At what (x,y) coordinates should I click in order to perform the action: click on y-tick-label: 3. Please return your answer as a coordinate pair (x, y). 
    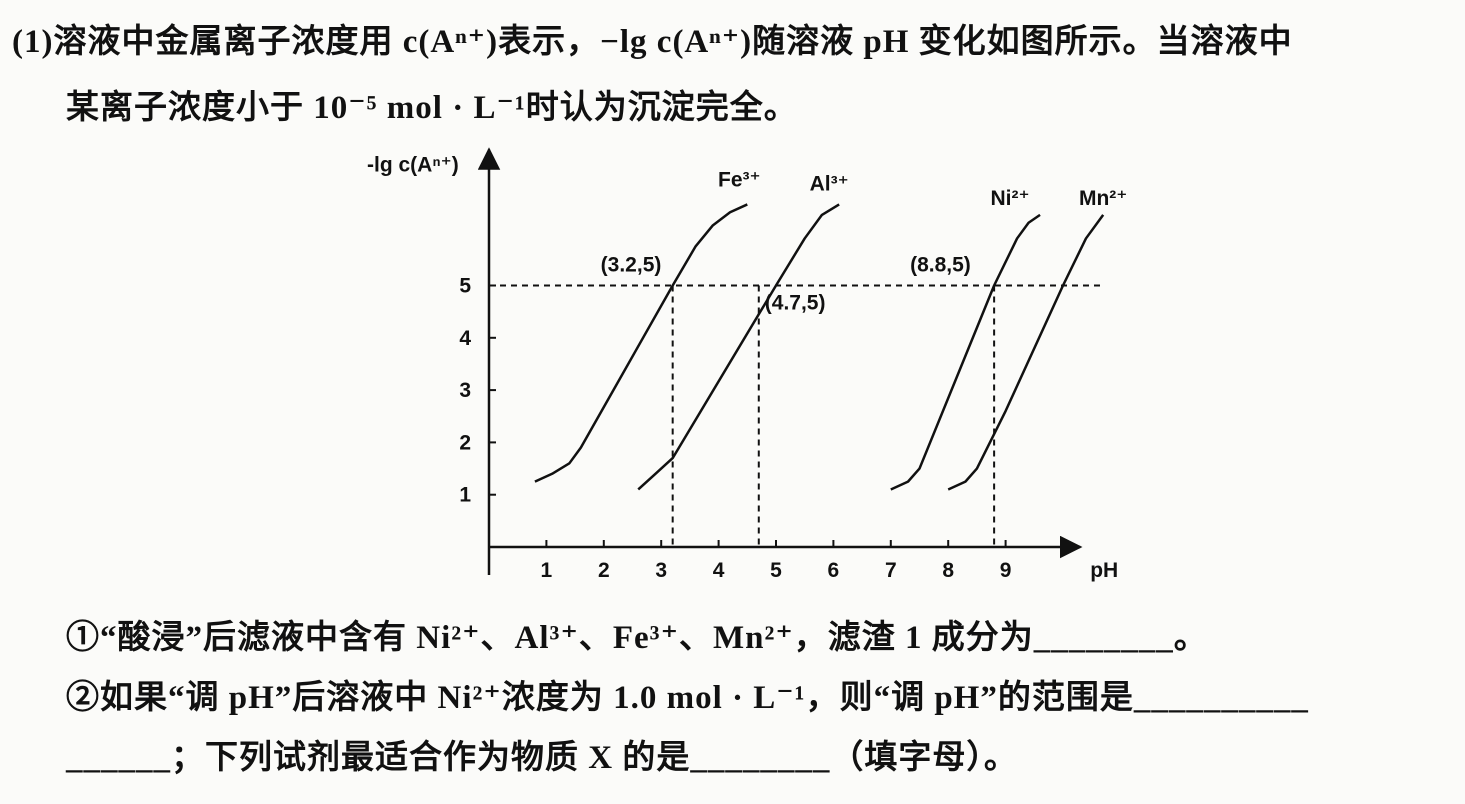
    Looking at the image, I should click on (465, 390).